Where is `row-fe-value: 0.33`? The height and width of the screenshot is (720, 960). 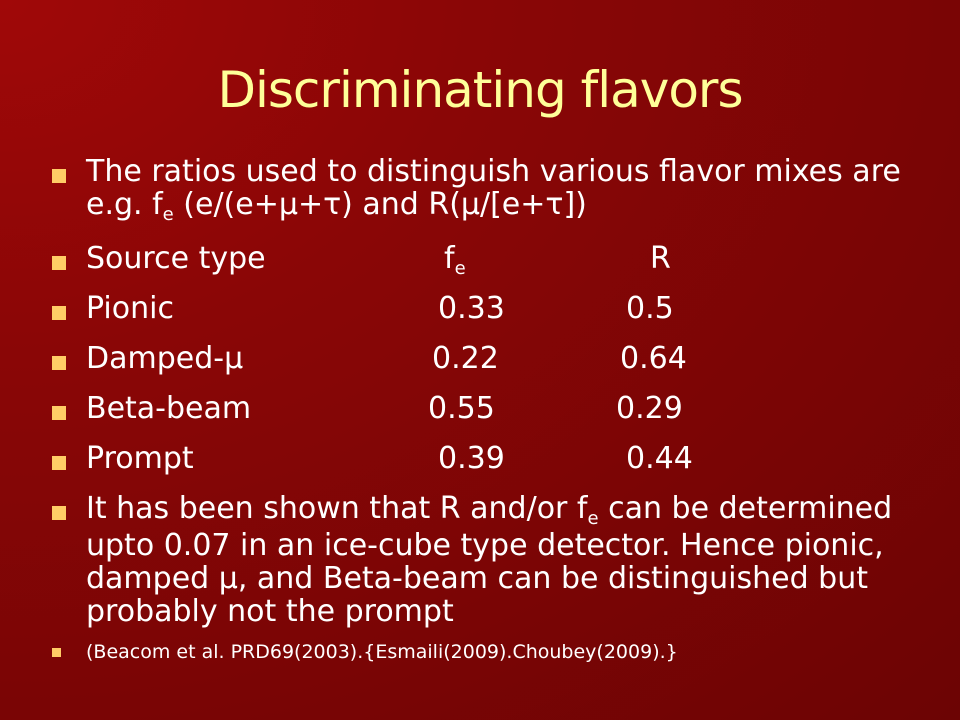
row-fe-value: 0.33 is located at coordinates (471, 308).